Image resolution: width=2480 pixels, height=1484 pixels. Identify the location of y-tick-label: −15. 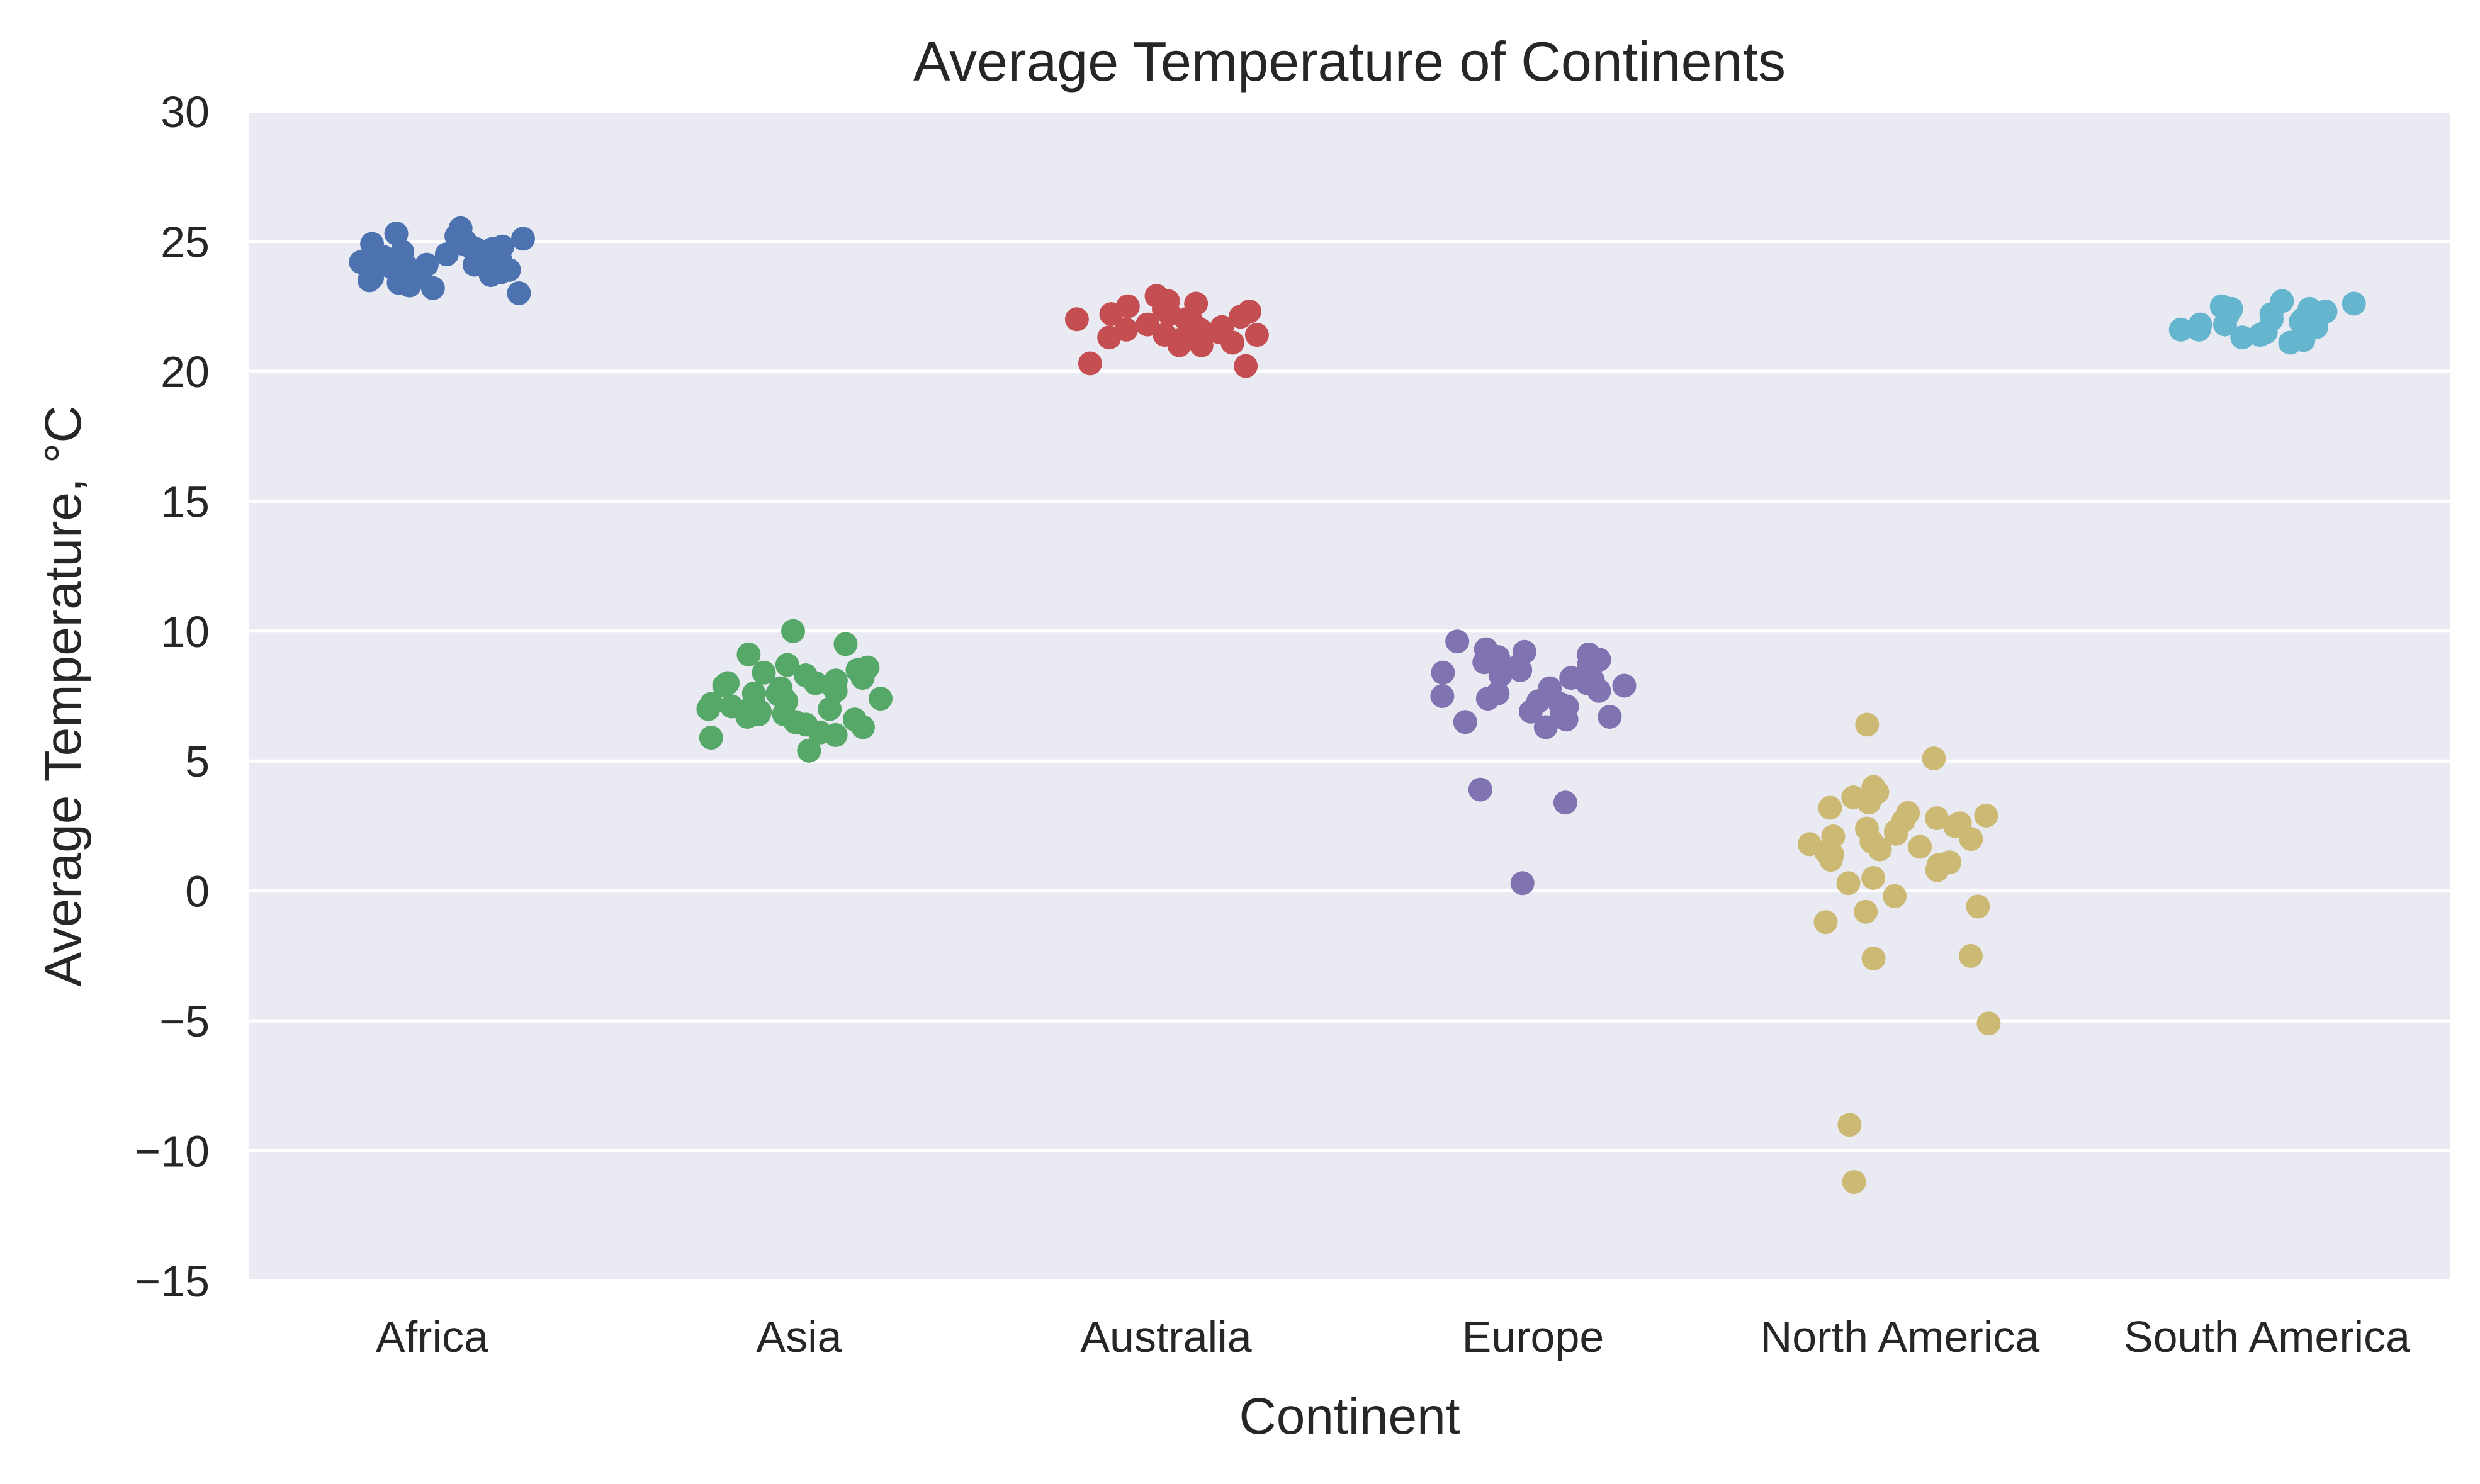
(172, 1281).